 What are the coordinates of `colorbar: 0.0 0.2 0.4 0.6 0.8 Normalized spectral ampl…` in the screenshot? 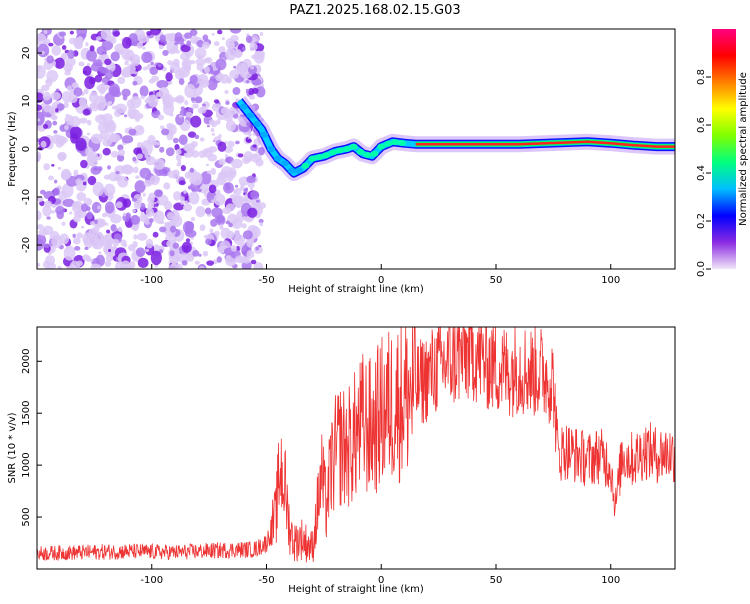 It's located at (722, 153).